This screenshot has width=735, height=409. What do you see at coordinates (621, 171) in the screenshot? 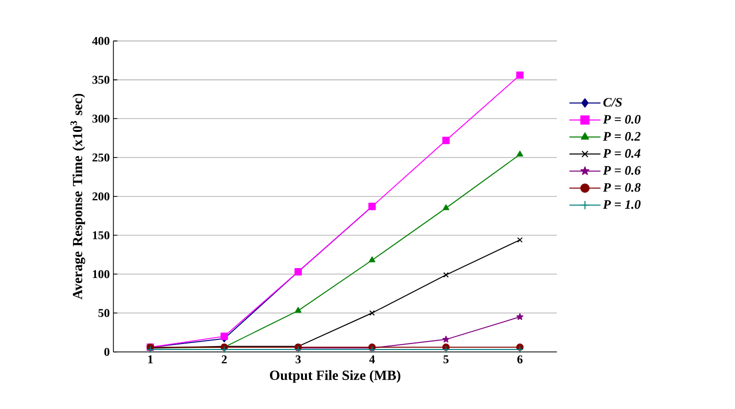
I see `legend-label: P = 0.6` at bounding box center [621, 171].